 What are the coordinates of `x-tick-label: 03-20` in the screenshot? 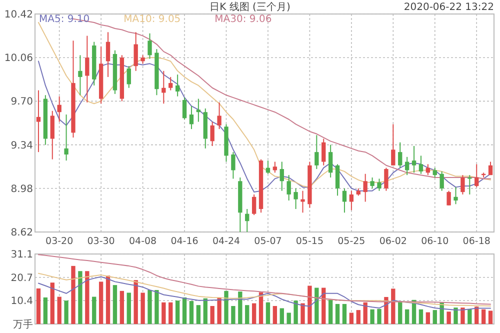 It's located at (60, 241).